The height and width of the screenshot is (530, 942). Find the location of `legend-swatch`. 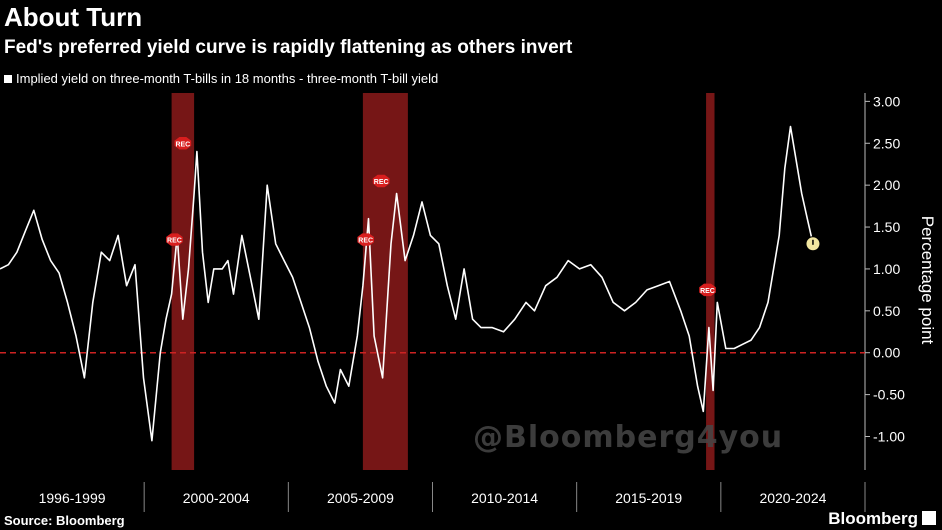

legend-swatch is located at coordinates (8, 78).